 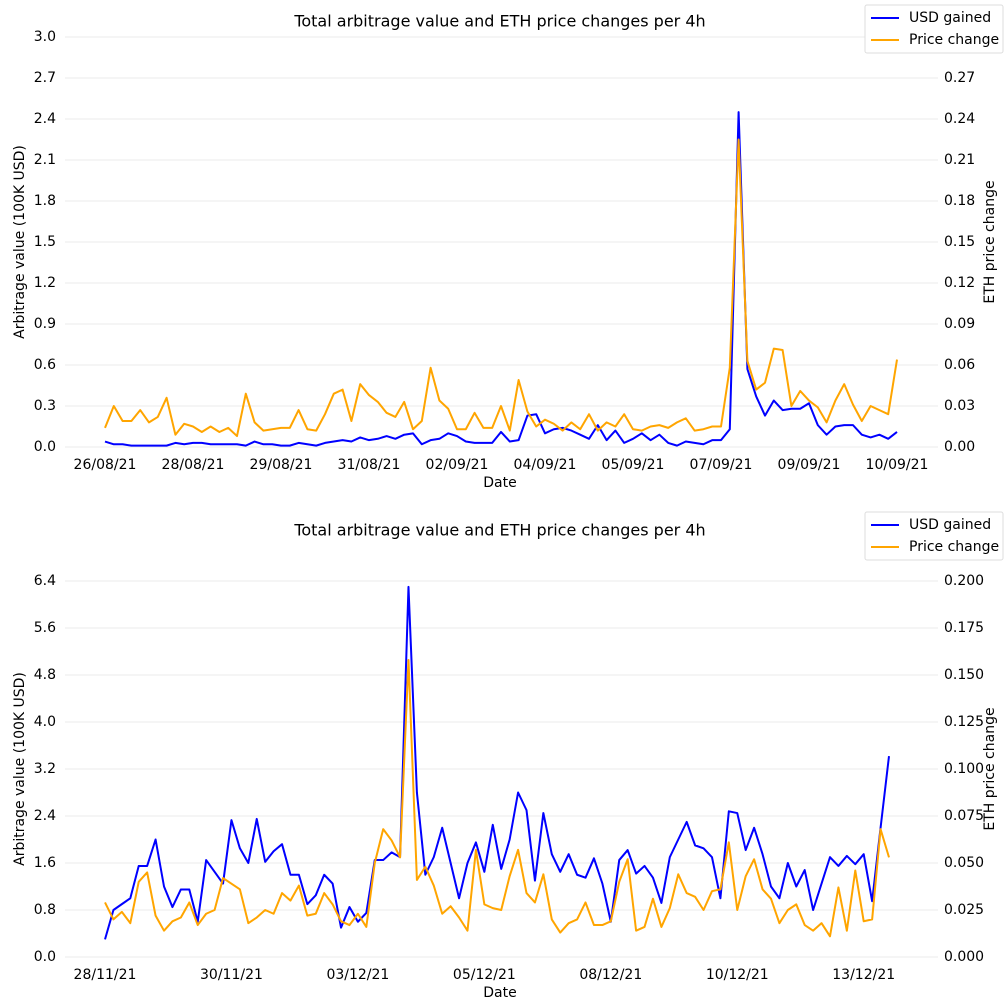 I want to click on x-tick-label: 05/12/21, so click(x=484, y=975).